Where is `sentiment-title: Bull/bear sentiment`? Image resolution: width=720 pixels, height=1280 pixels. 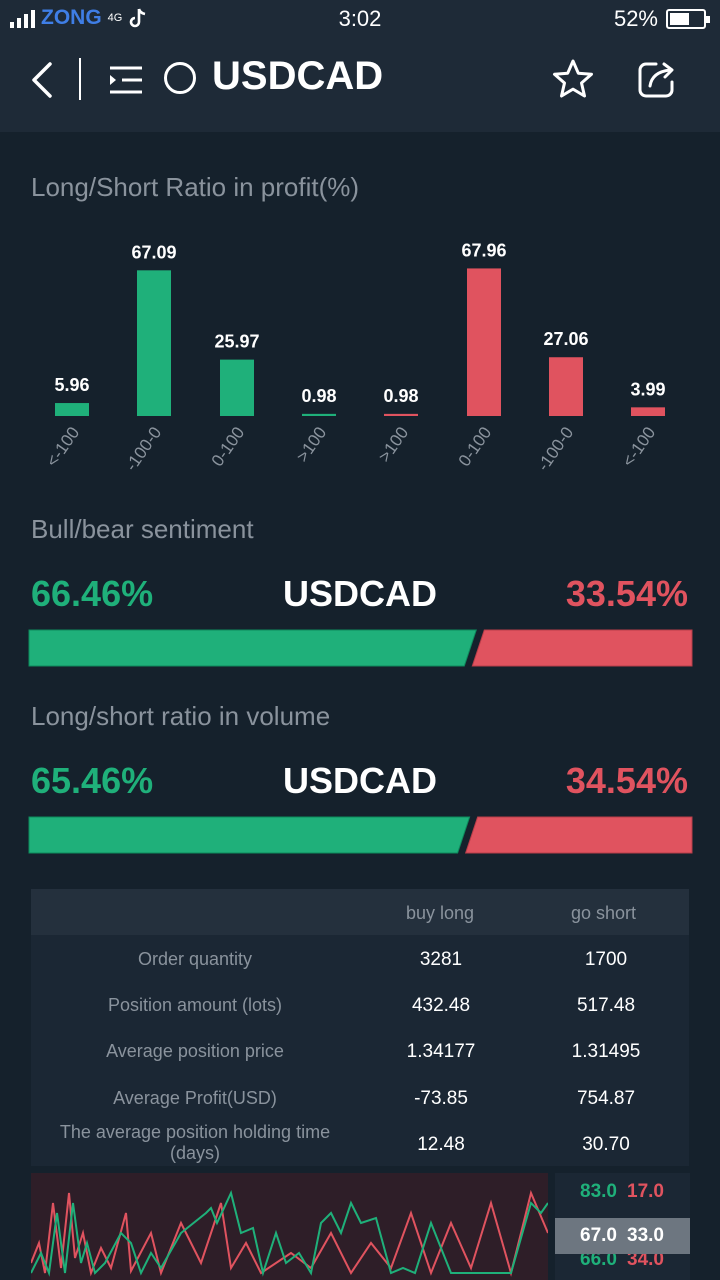 sentiment-title: Bull/bear sentiment is located at coordinates (142, 529).